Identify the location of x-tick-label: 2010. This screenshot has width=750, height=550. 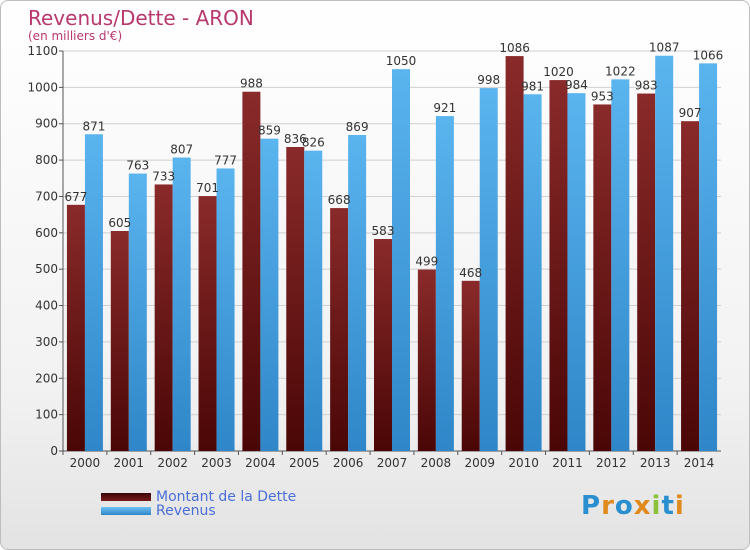
(523, 463).